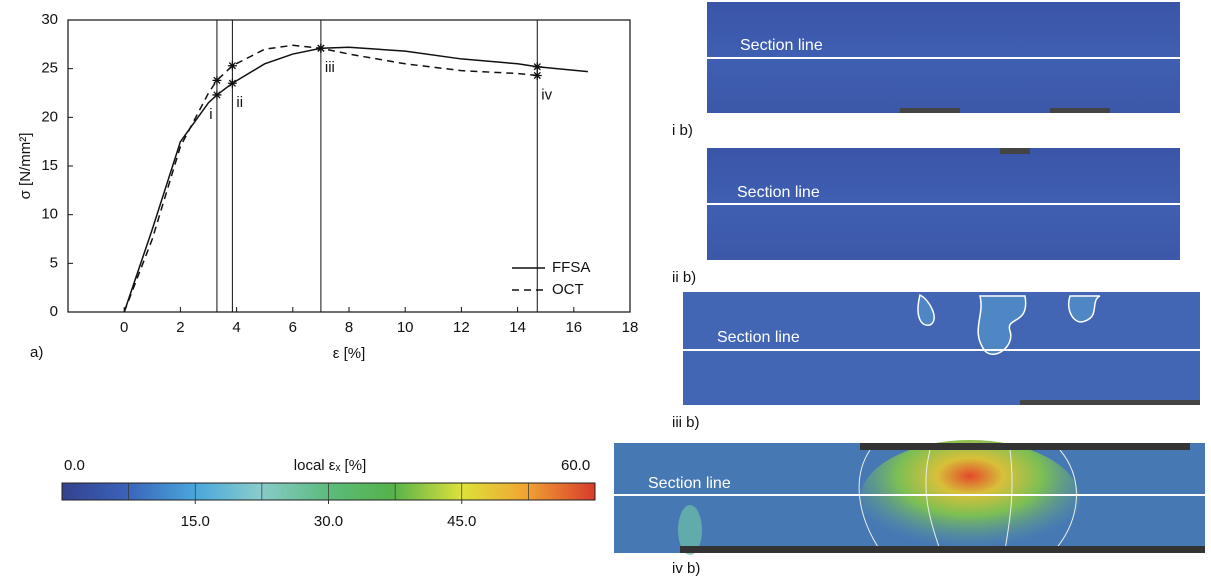  I want to click on panel-label: a), so click(36, 352).